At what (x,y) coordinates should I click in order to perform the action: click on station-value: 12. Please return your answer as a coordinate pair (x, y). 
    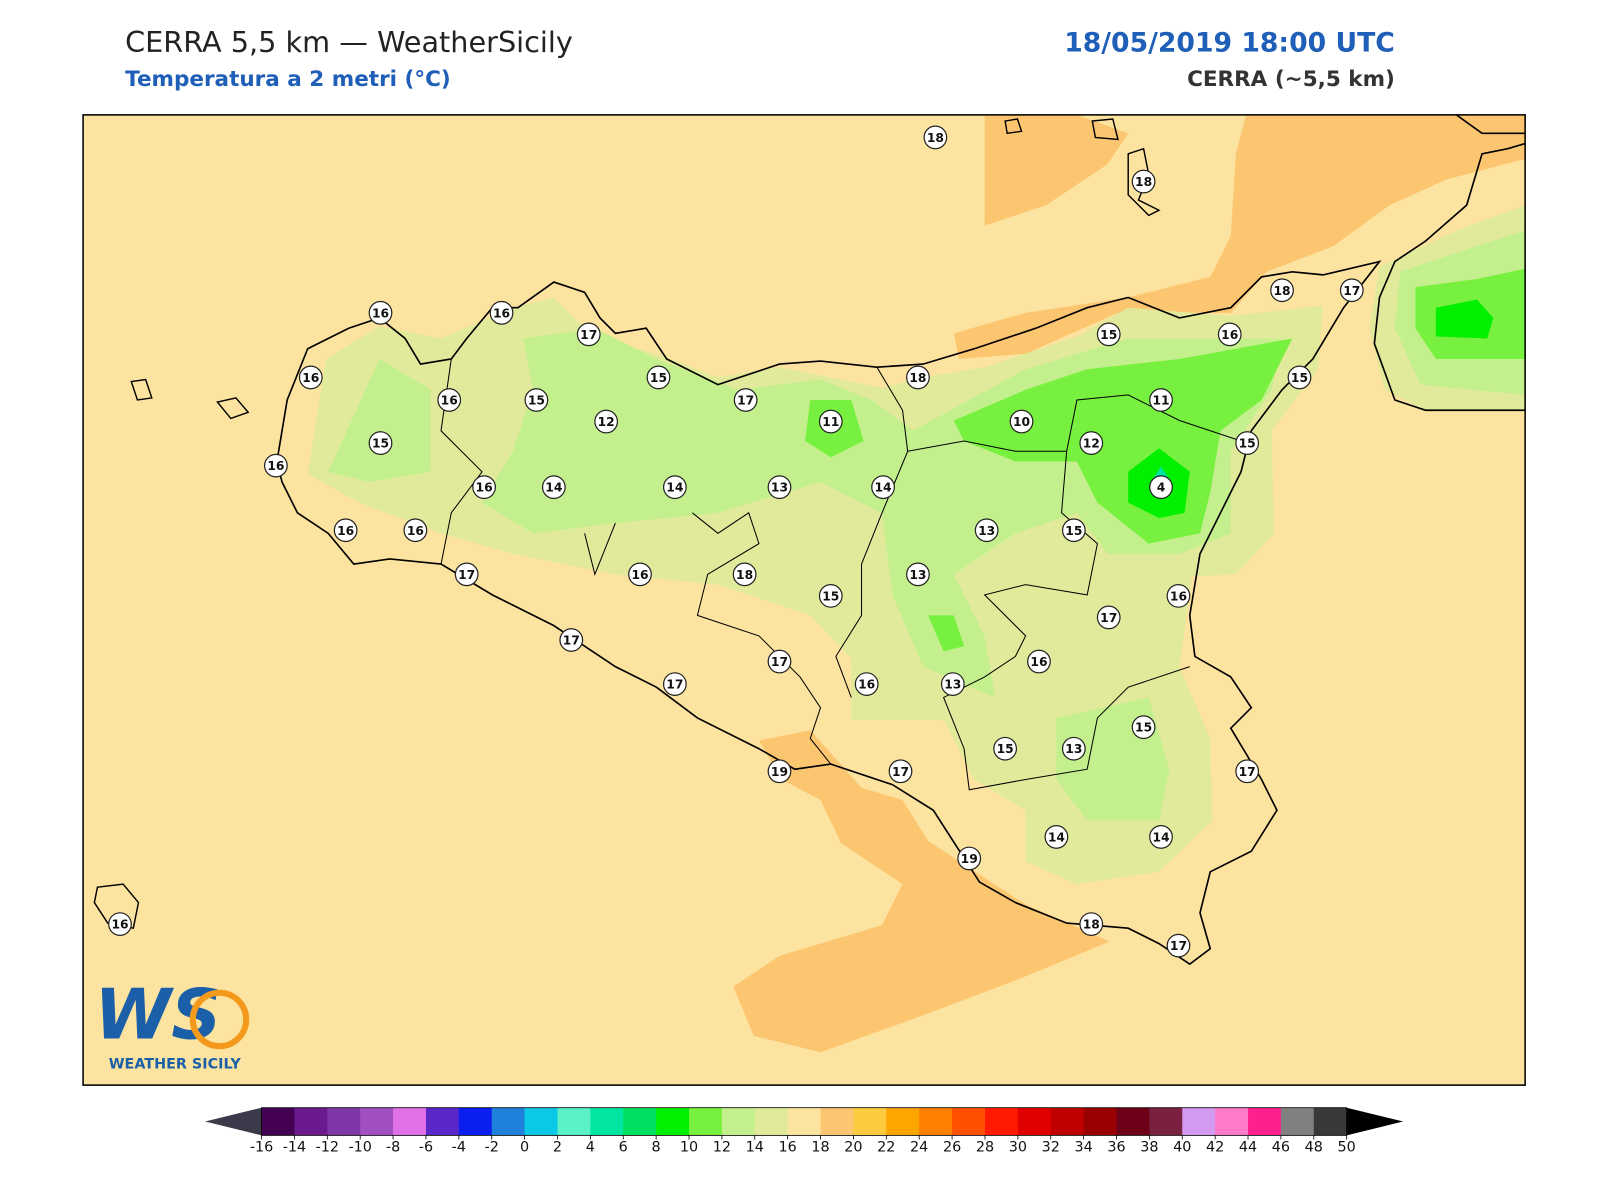
    Looking at the image, I should click on (606, 422).